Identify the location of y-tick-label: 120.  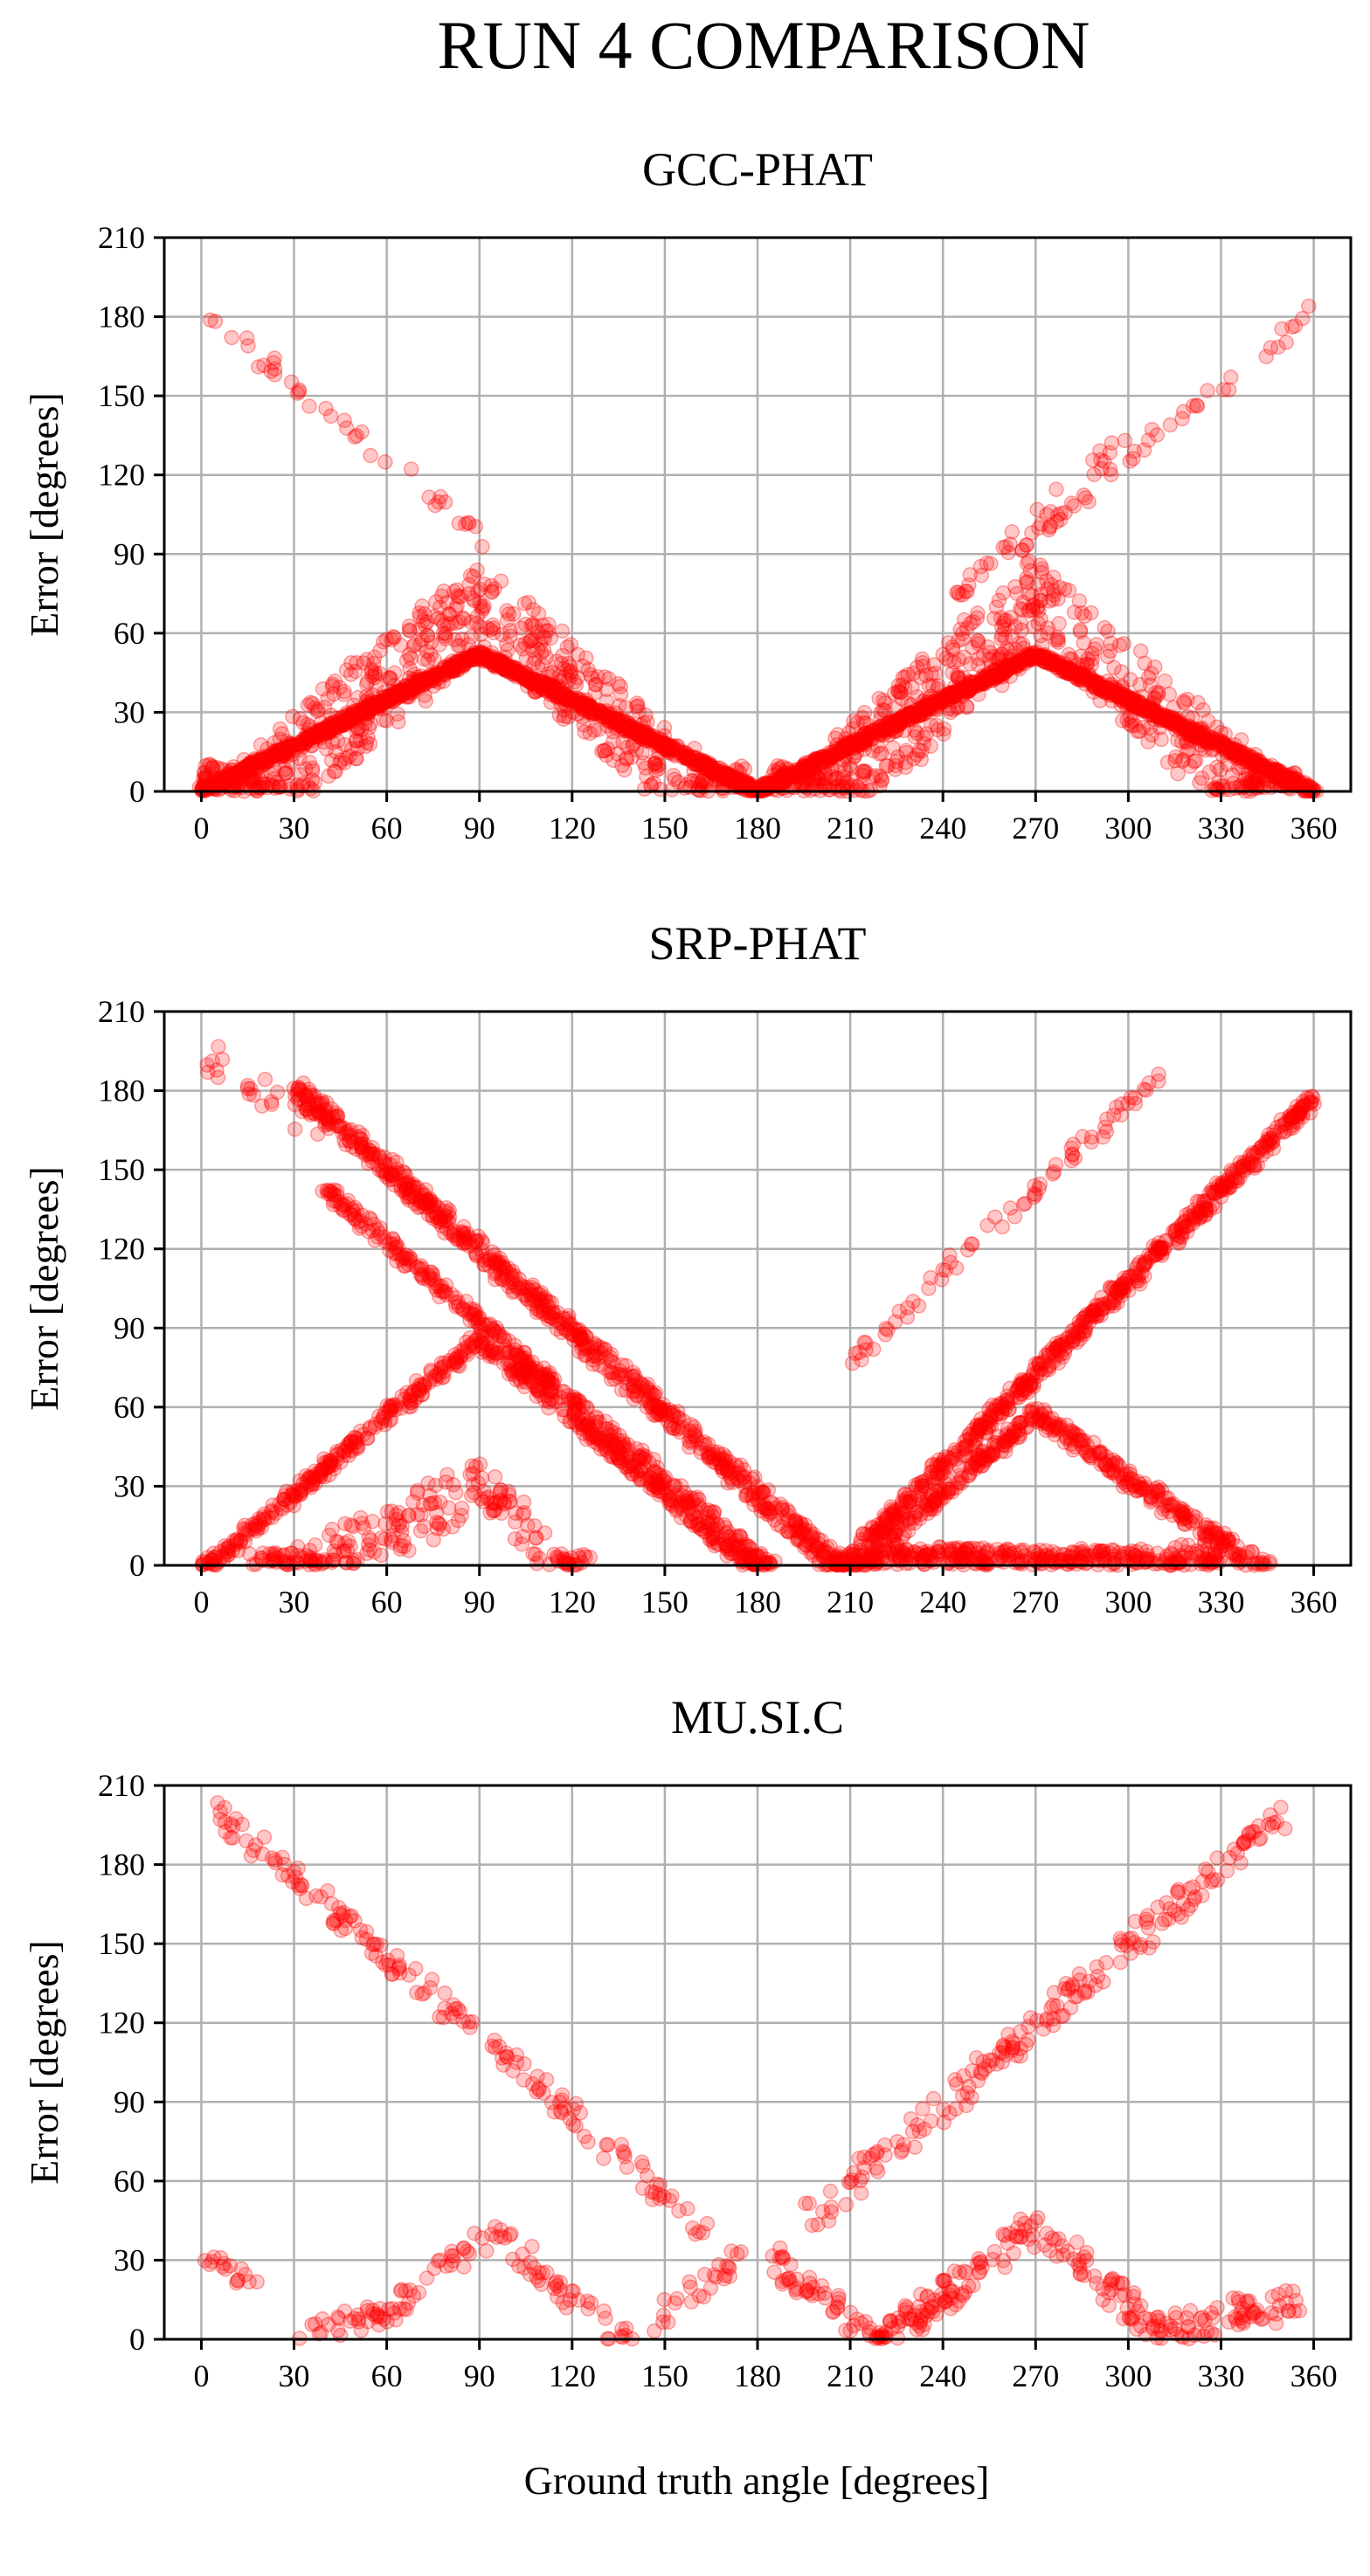
(121, 475).